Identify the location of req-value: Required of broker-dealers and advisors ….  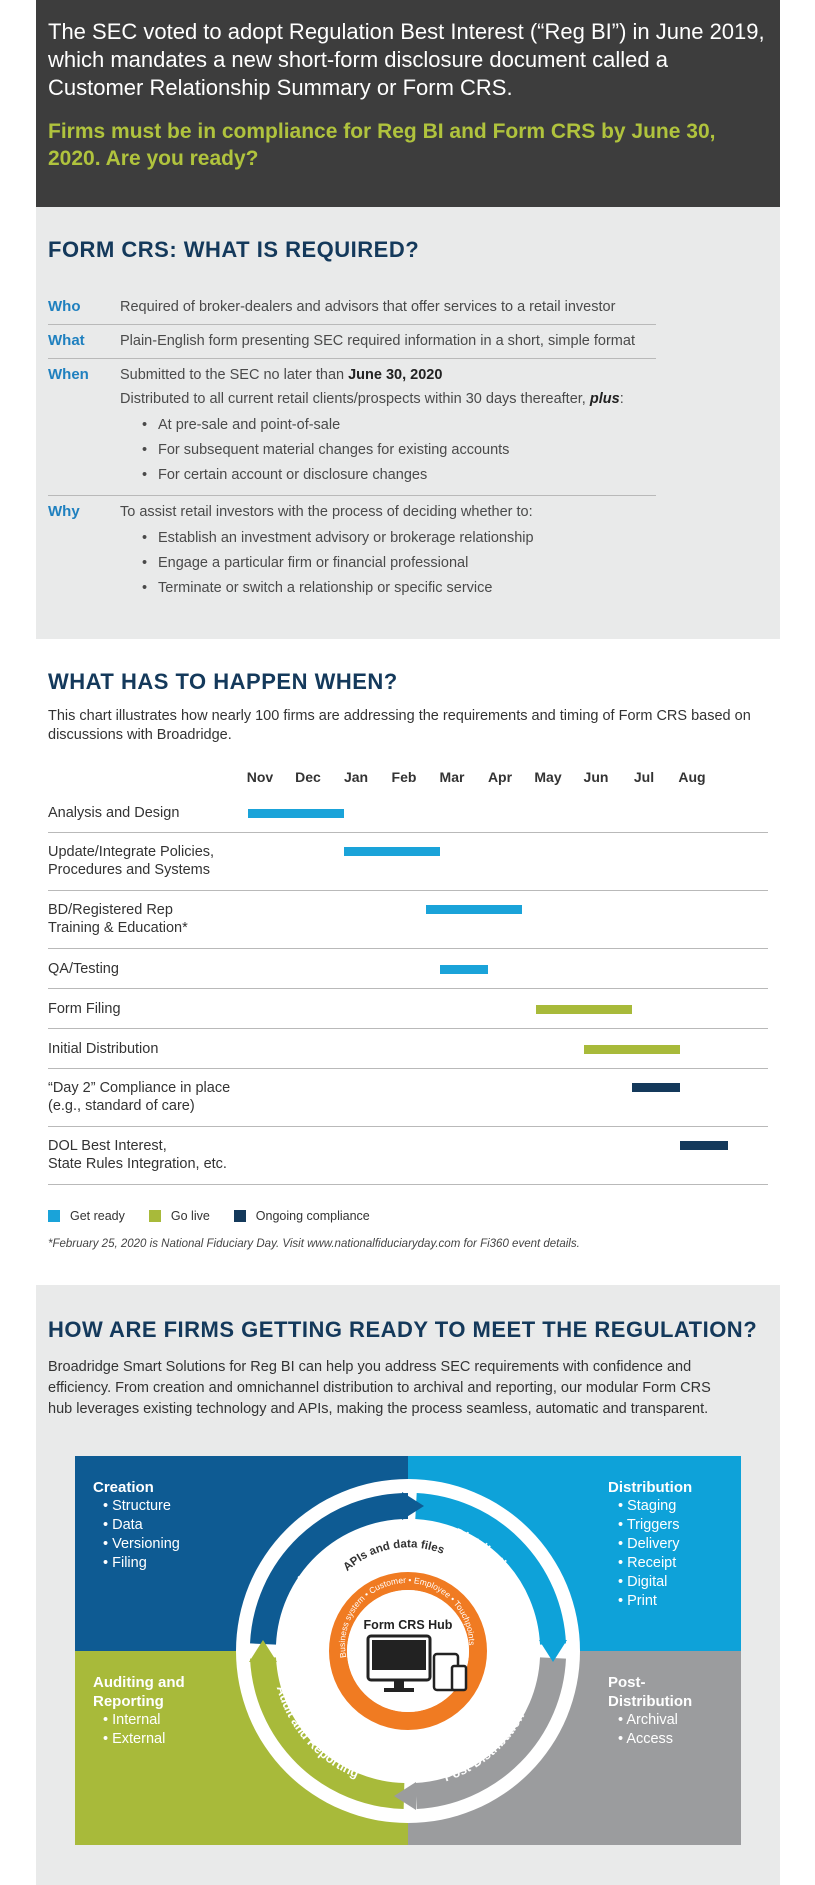
(368, 307).